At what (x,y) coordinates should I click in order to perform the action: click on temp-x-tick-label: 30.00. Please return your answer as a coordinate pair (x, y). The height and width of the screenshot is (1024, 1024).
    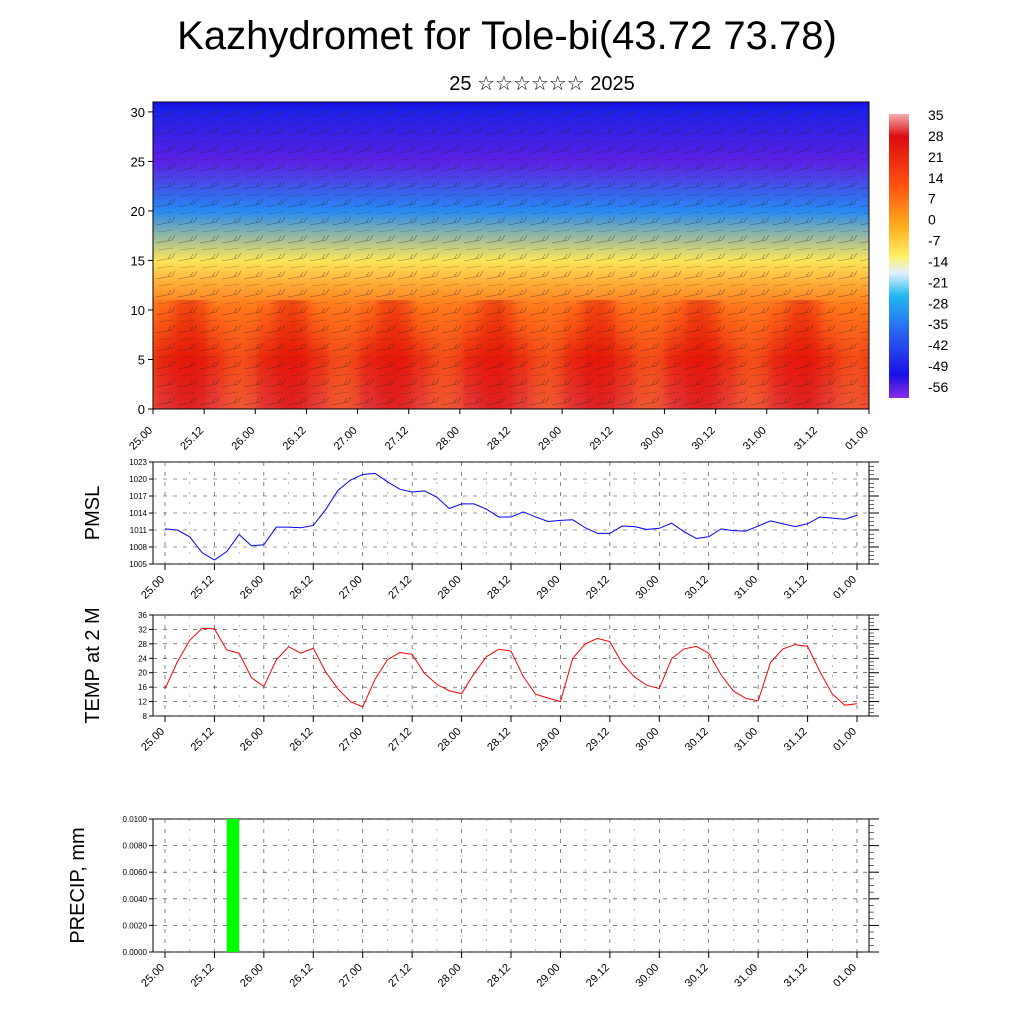
    Looking at the image, I should click on (647, 740).